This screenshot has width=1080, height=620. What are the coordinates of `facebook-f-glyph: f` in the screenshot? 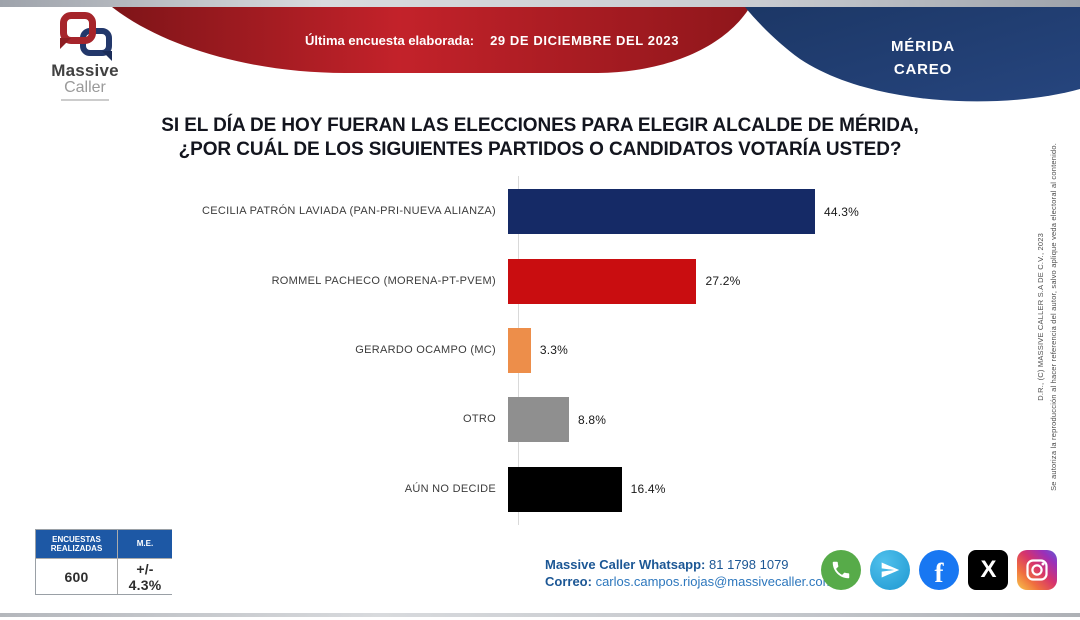 It's located at (939, 572).